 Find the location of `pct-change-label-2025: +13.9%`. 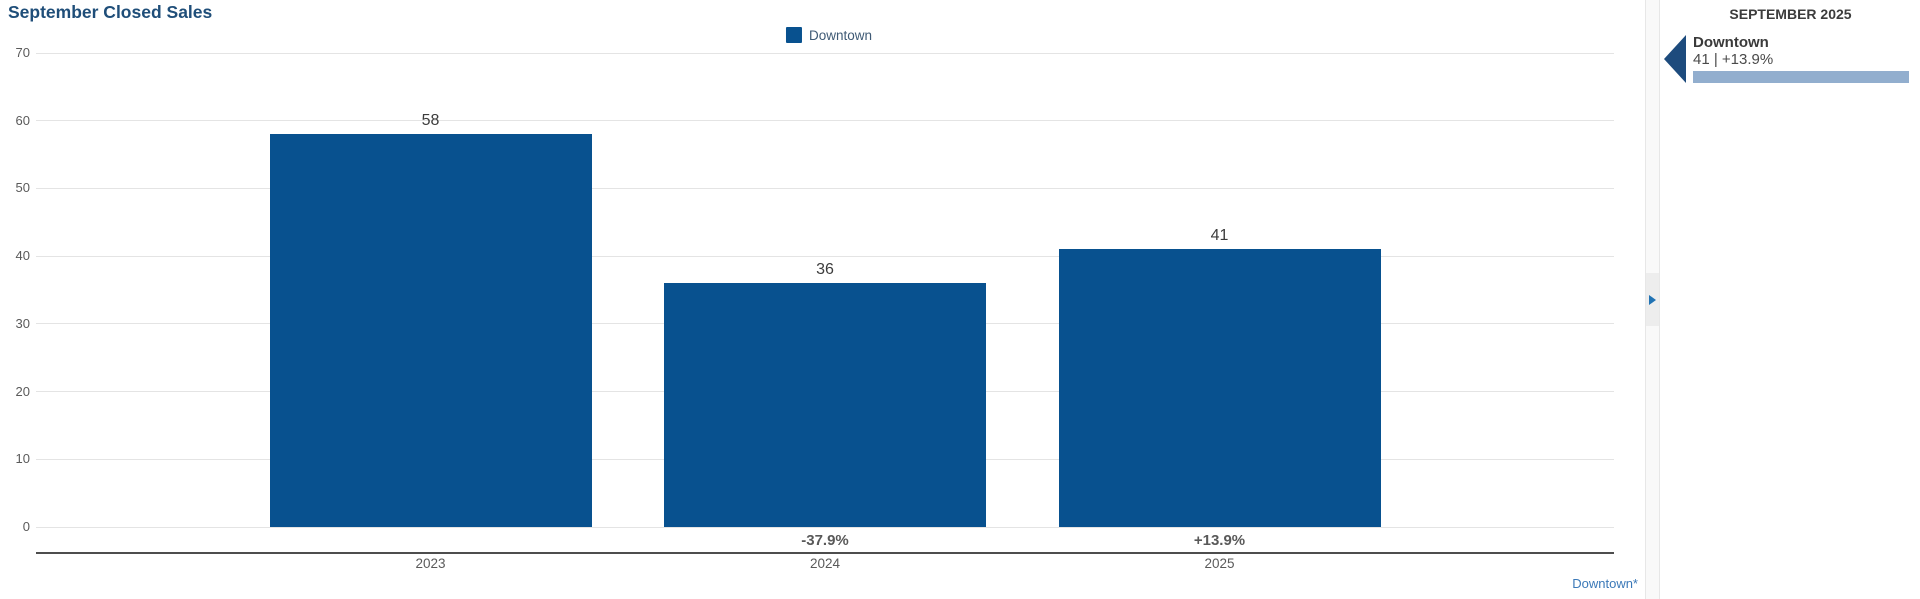

pct-change-label-2025: +13.9% is located at coordinates (1219, 540).